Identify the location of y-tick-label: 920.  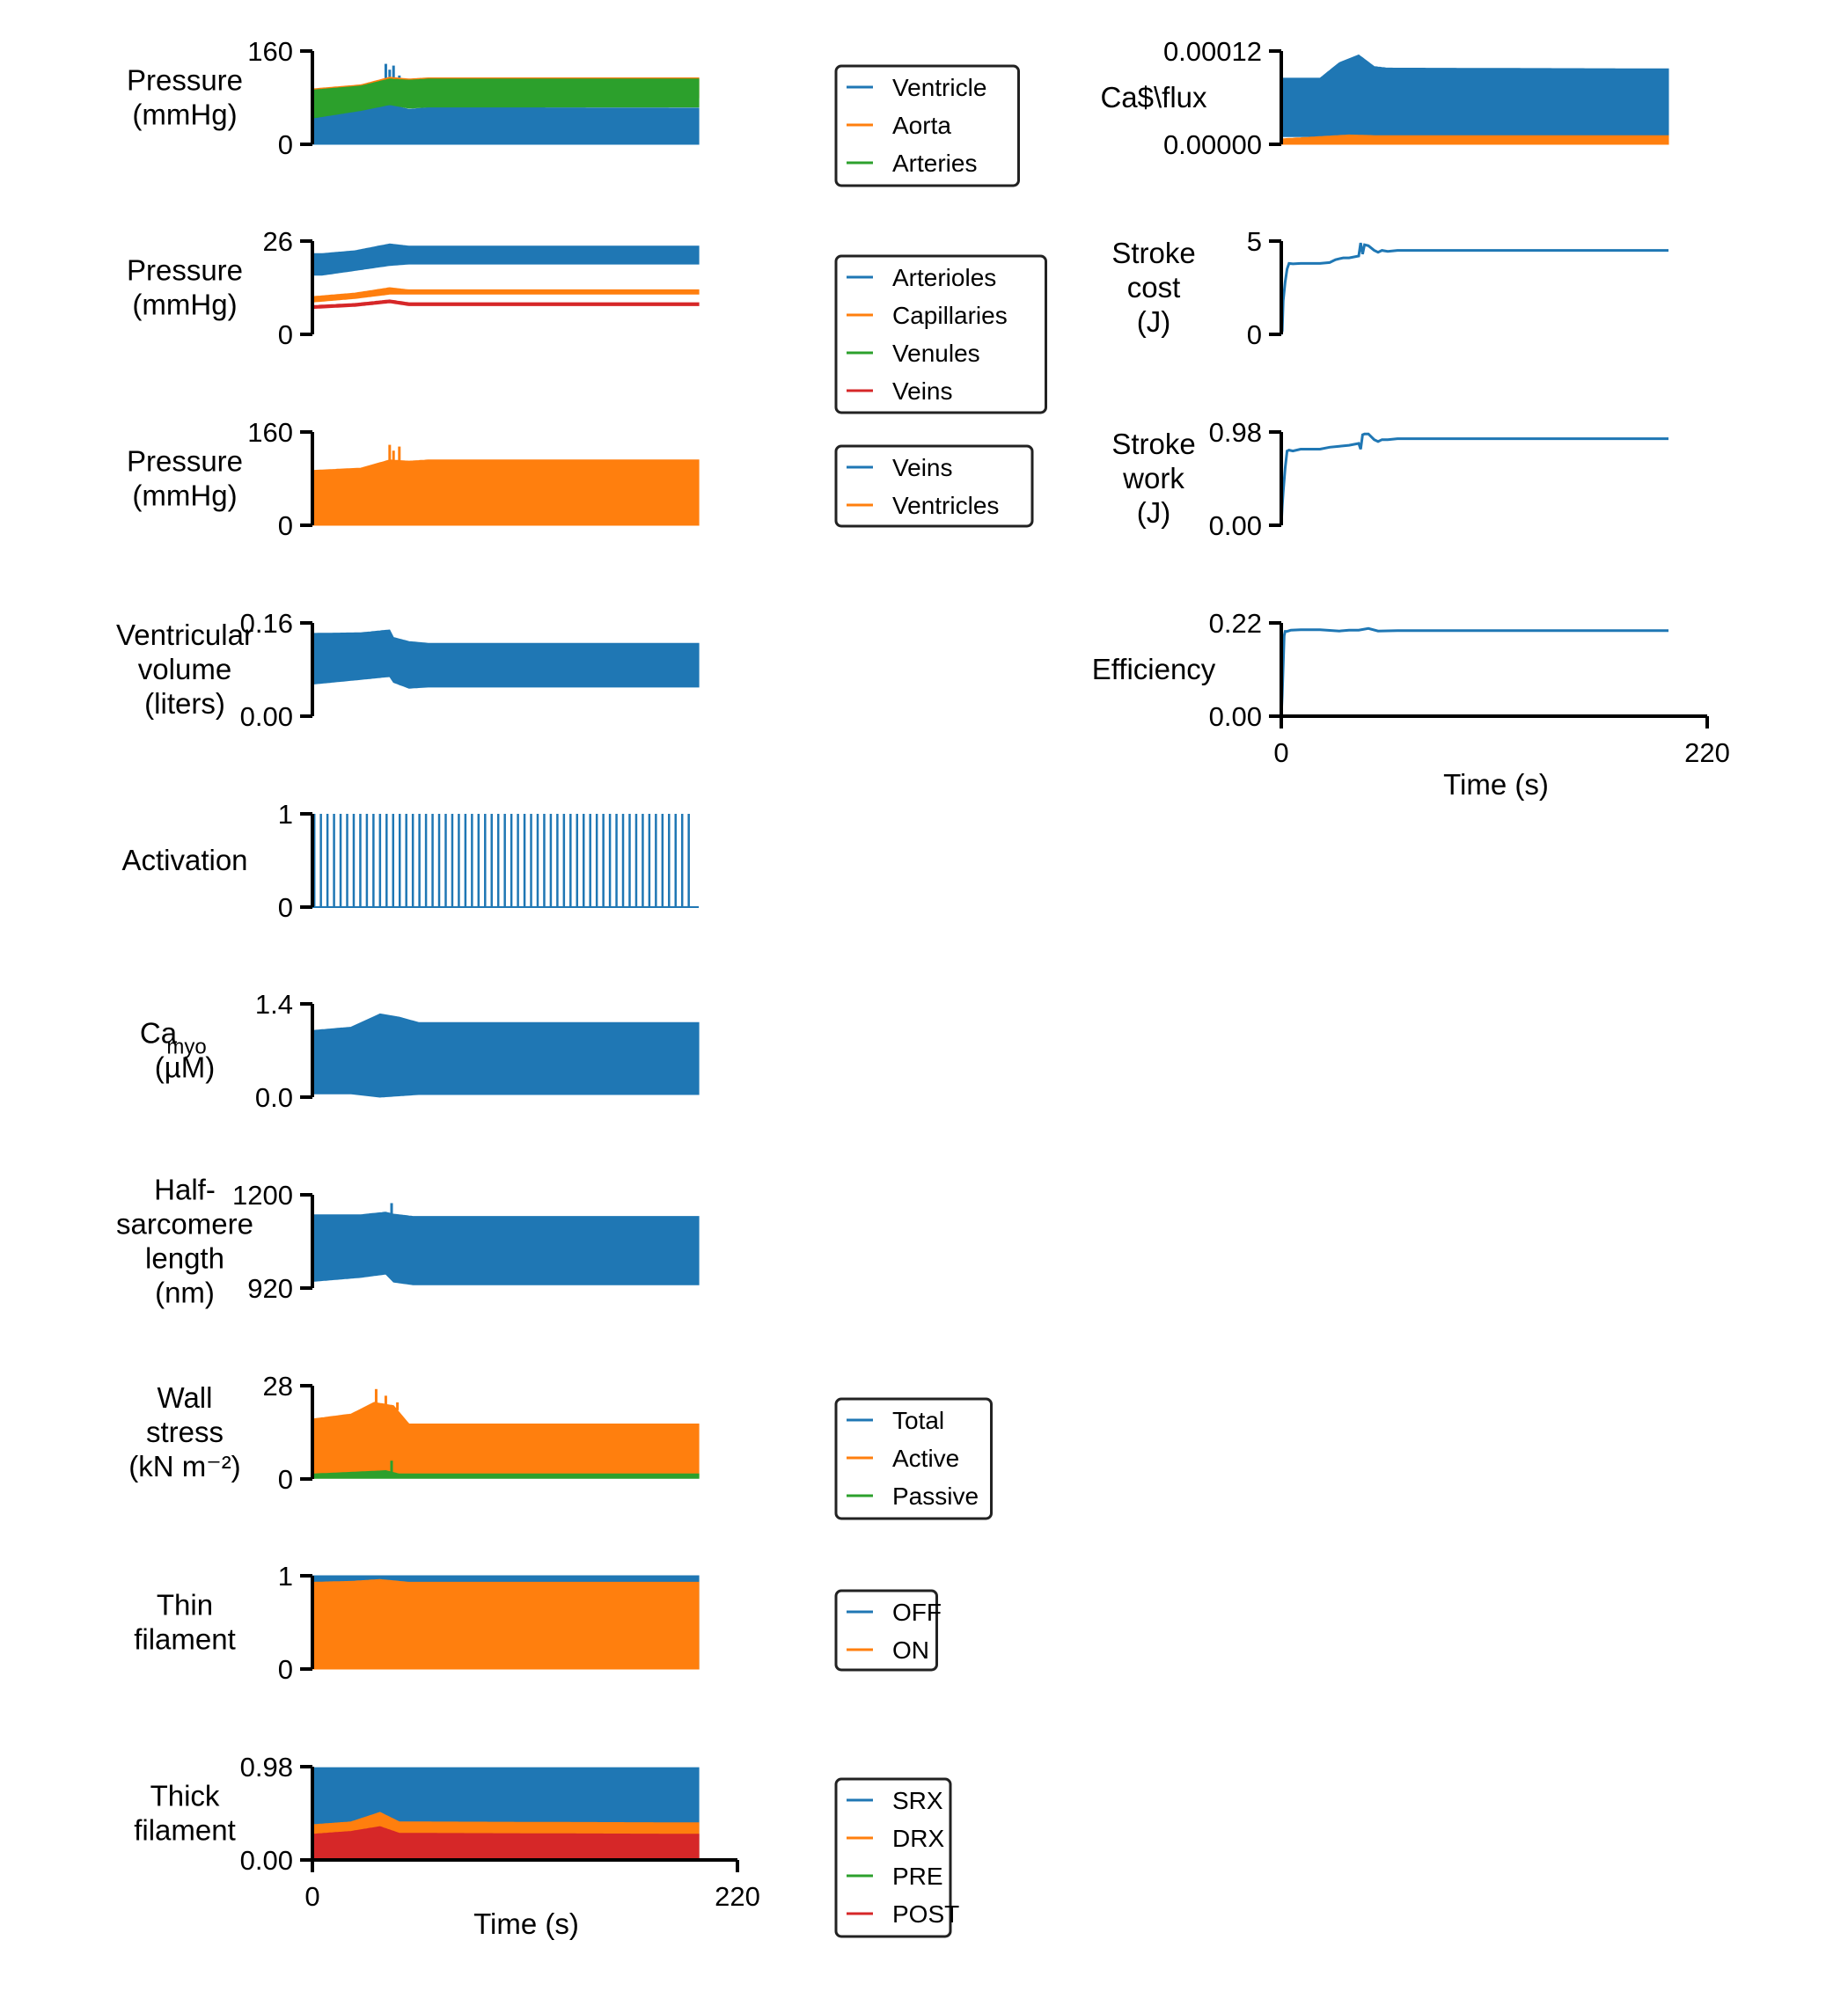
(270, 1288).